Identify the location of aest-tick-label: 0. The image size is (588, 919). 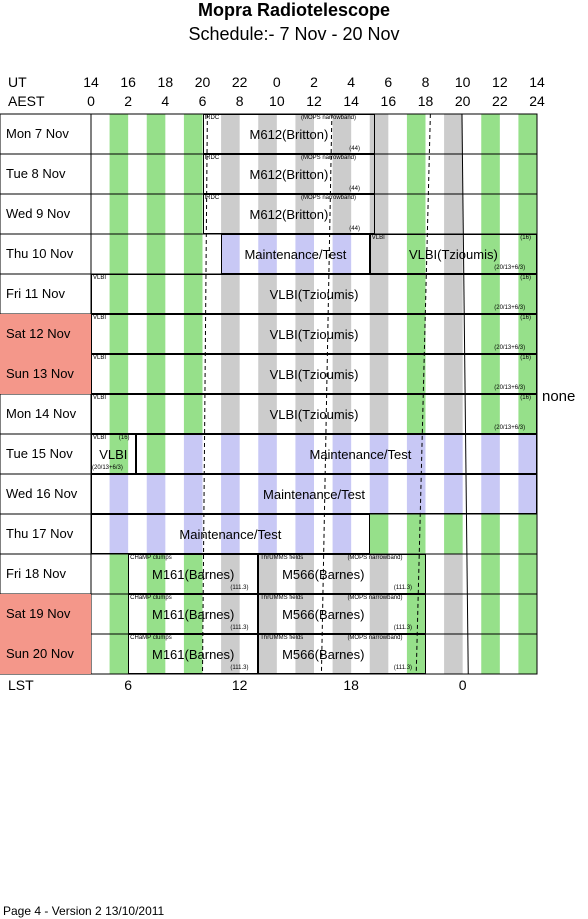
(91, 101).